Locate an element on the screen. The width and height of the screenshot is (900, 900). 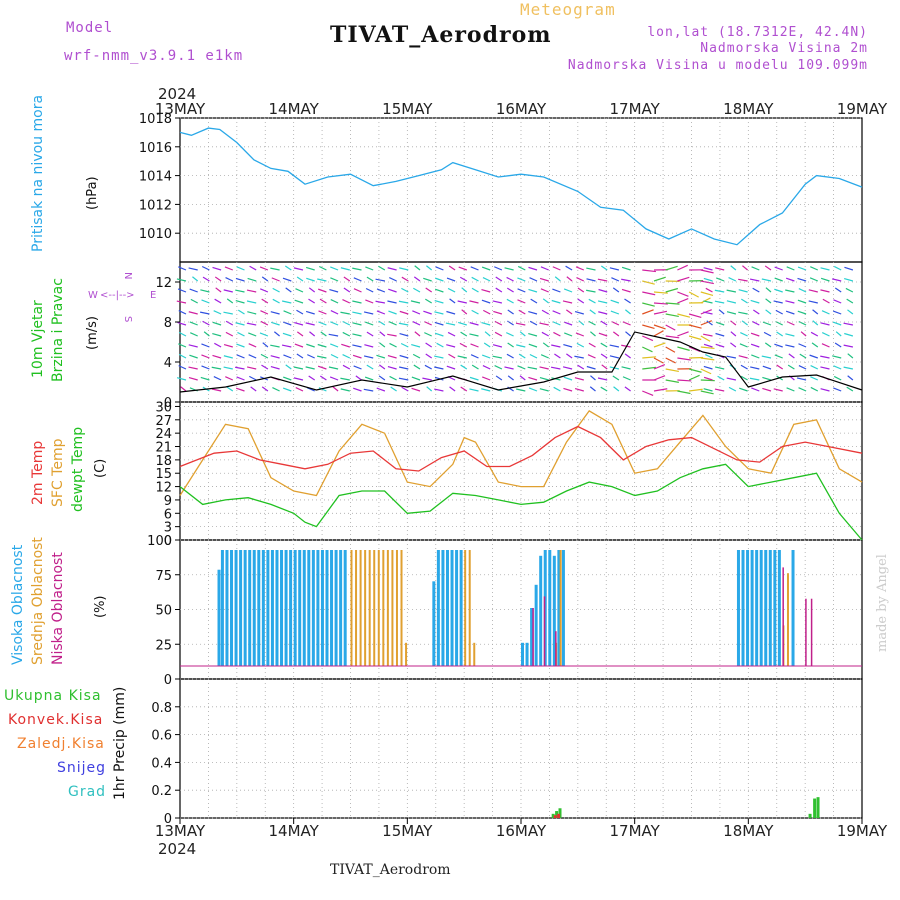
model-value: wrf-nmm_v3.9.1 e1km is located at coordinates (154, 56).